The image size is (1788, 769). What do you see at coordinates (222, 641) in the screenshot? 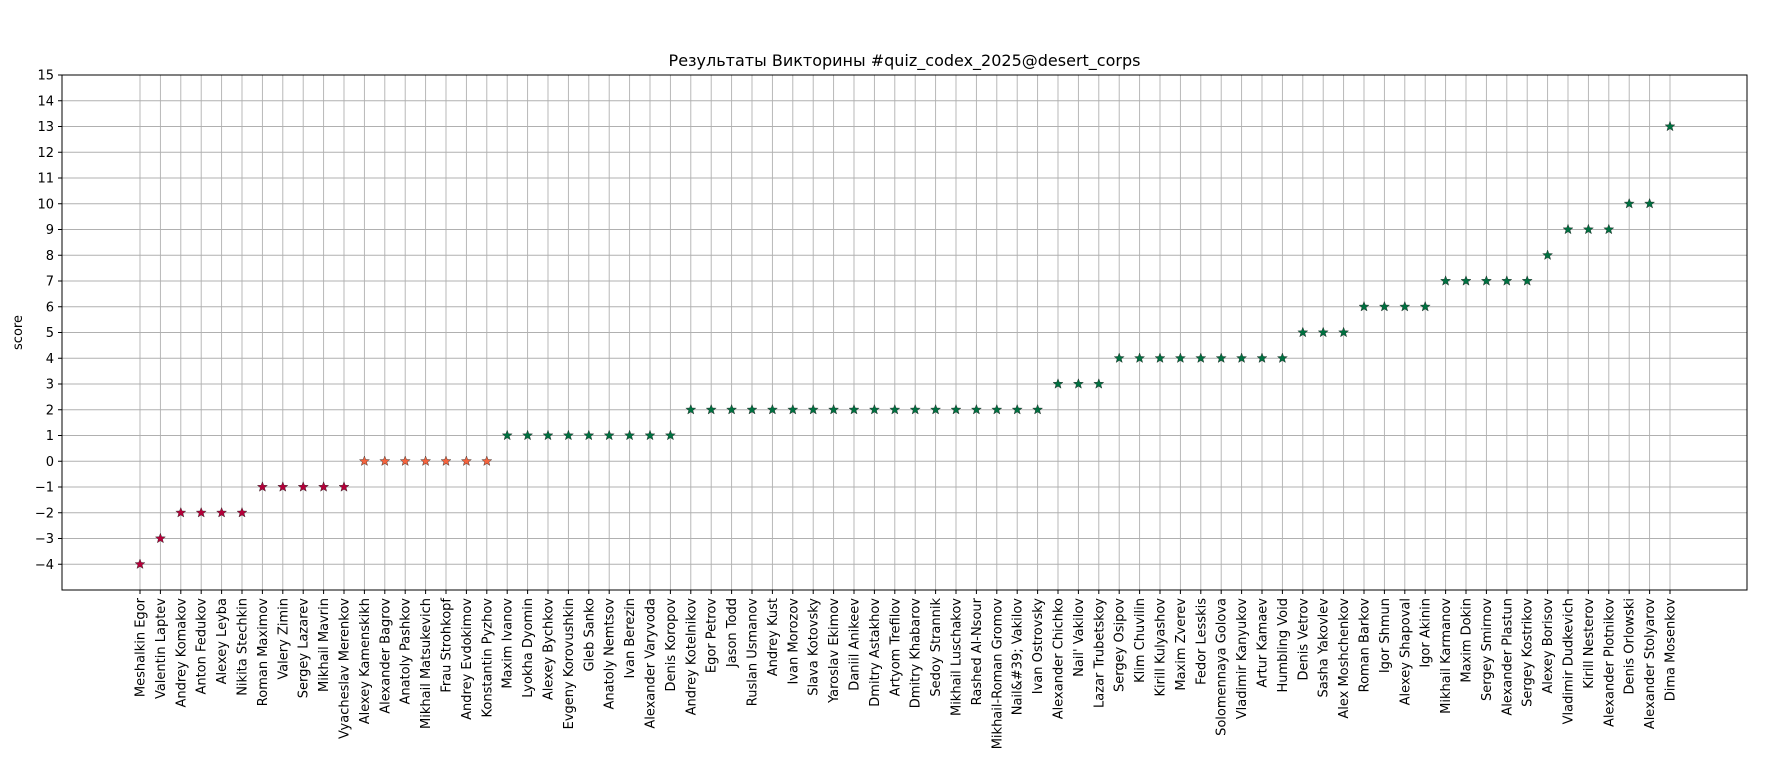
I see `x-tick-label: Alexey Leyba` at bounding box center [222, 641].